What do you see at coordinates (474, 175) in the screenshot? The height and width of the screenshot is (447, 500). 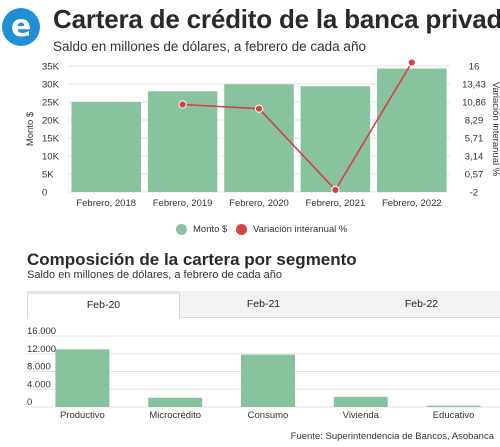 I see `y2-tick-label: 0,57` at bounding box center [474, 175].